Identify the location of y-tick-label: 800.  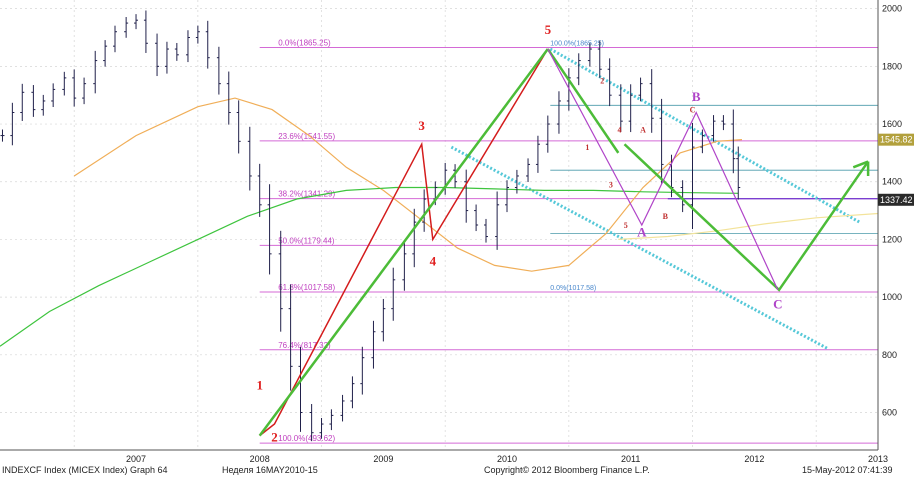
(889, 355).